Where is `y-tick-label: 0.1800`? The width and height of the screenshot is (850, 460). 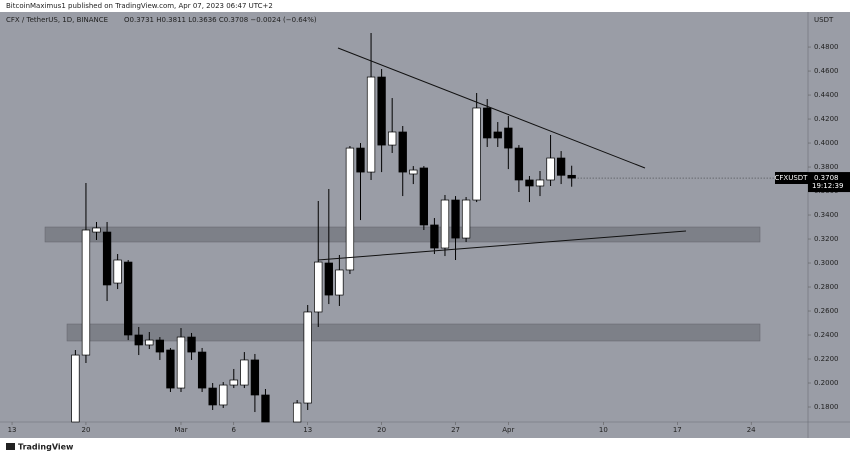 y-tick-label: 0.1800 is located at coordinates (826, 407).